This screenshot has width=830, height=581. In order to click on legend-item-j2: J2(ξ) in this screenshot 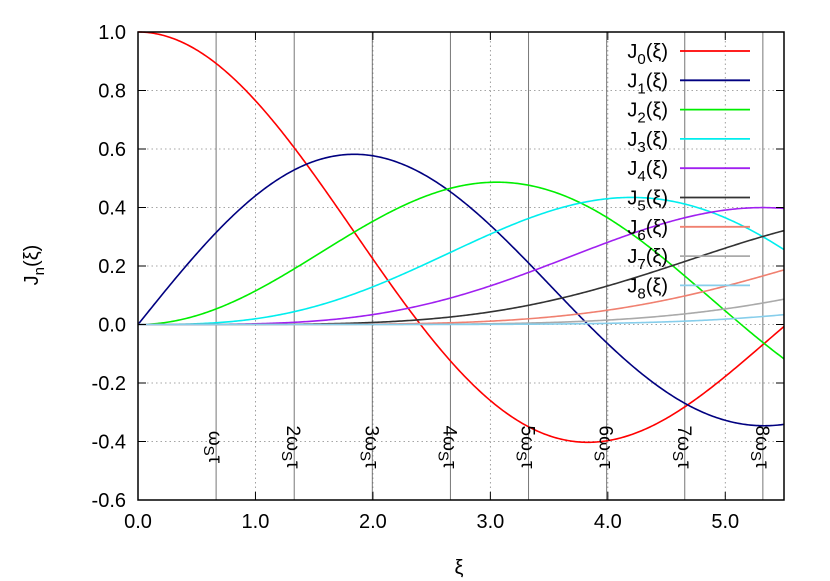, I will do `click(688, 113)`.